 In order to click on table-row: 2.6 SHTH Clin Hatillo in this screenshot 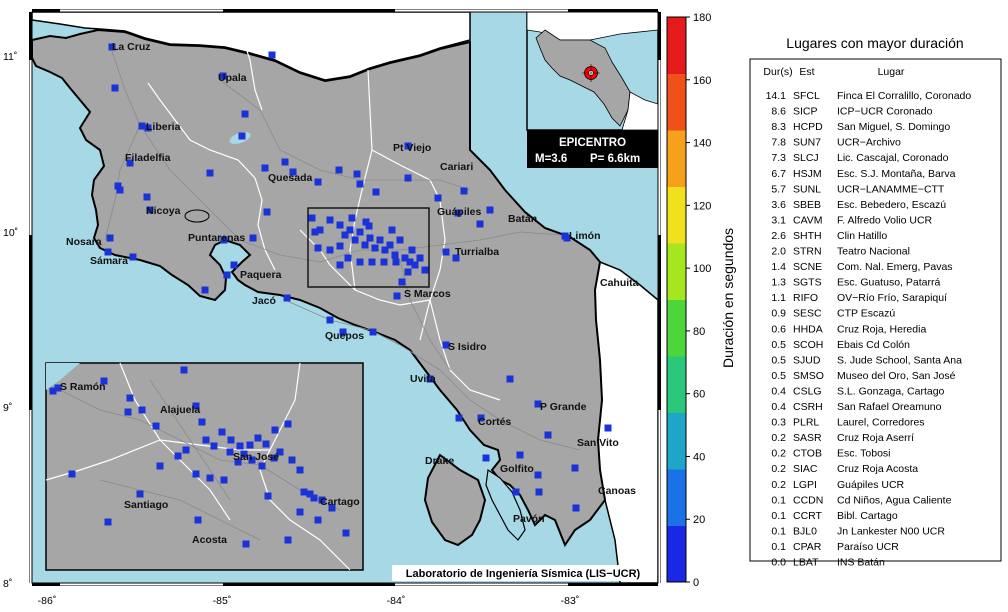, I will do `click(829, 236)`.